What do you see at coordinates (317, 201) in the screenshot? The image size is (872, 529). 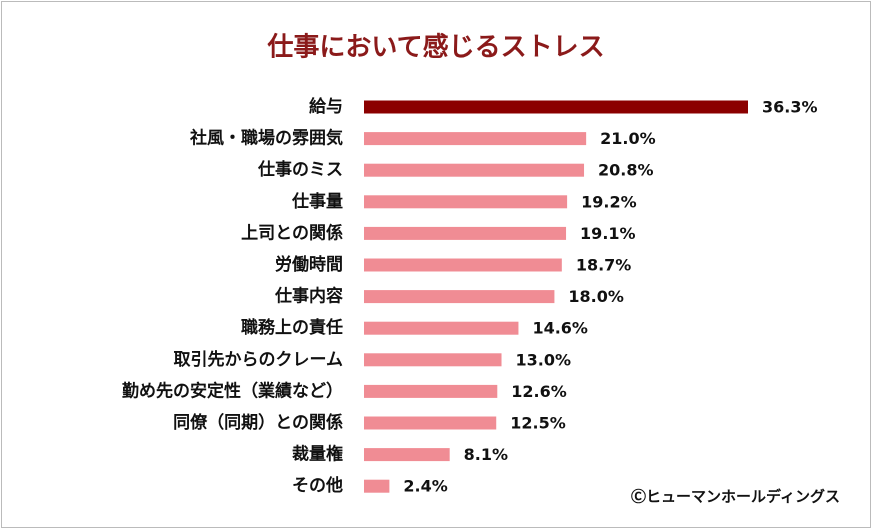 I see `category-label: 仕事量` at bounding box center [317, 201].